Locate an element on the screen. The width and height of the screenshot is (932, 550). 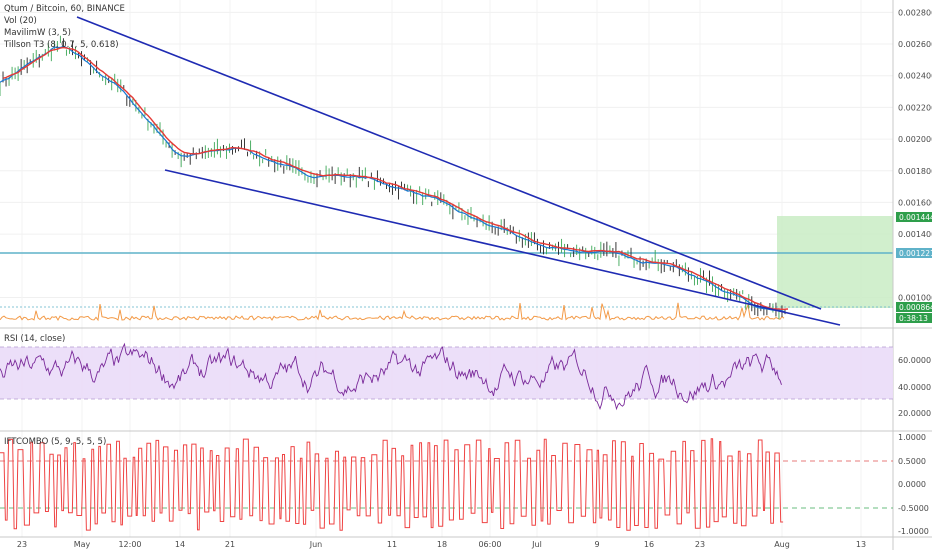
rsi-series is located at coordinates (391, 376).